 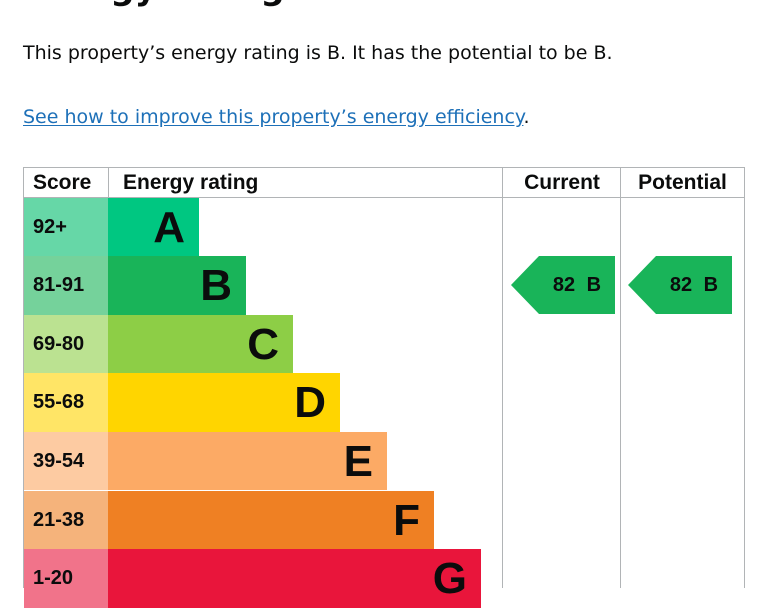 What do you see at coordinates (66, 285) in the screenshot?
I see `band-score: 81-91` at bounding box center [66, 285].